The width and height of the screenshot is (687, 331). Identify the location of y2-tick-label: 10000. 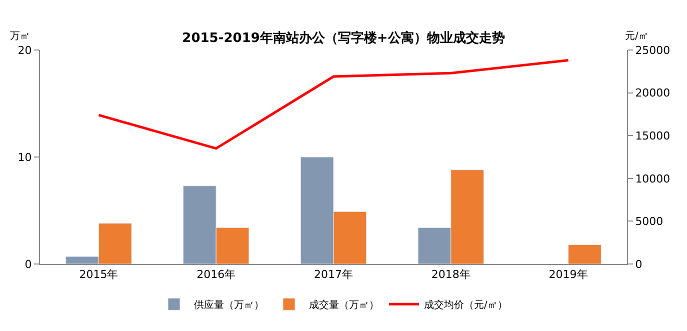
(652, 179).